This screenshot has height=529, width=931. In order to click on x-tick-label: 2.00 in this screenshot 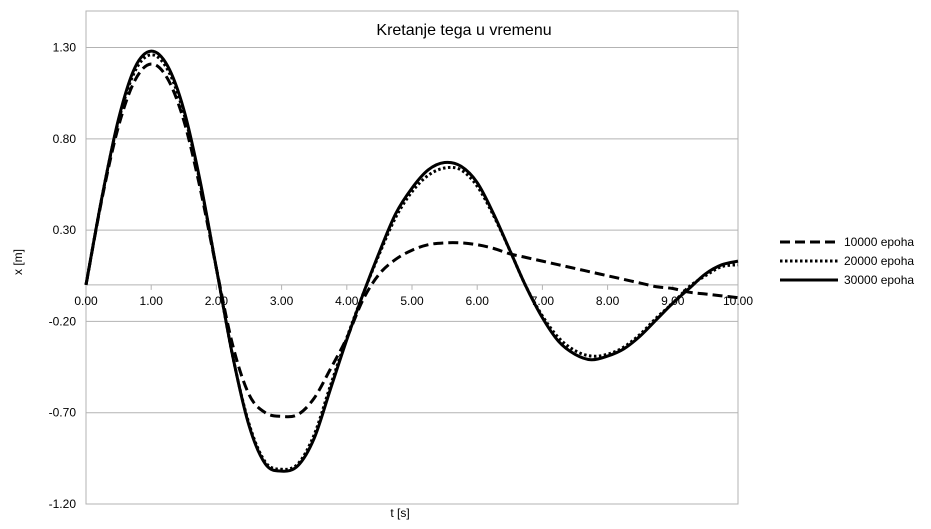, I will do `click(217, 301)`.